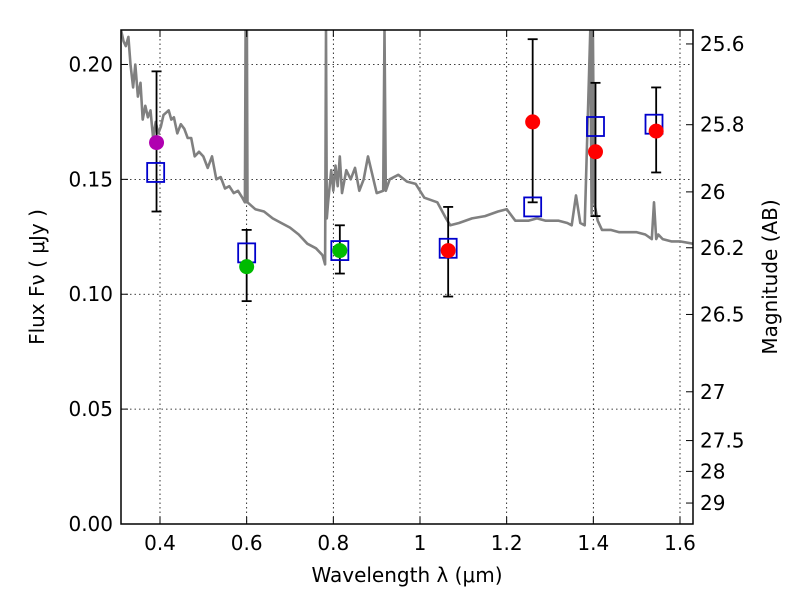 The width and height of the screenshot is (800, 600). Describe the element at coordinates (37, 277) in the screenshot. I see `y-axis-title: Flux Fν ( μJy )` at that location.